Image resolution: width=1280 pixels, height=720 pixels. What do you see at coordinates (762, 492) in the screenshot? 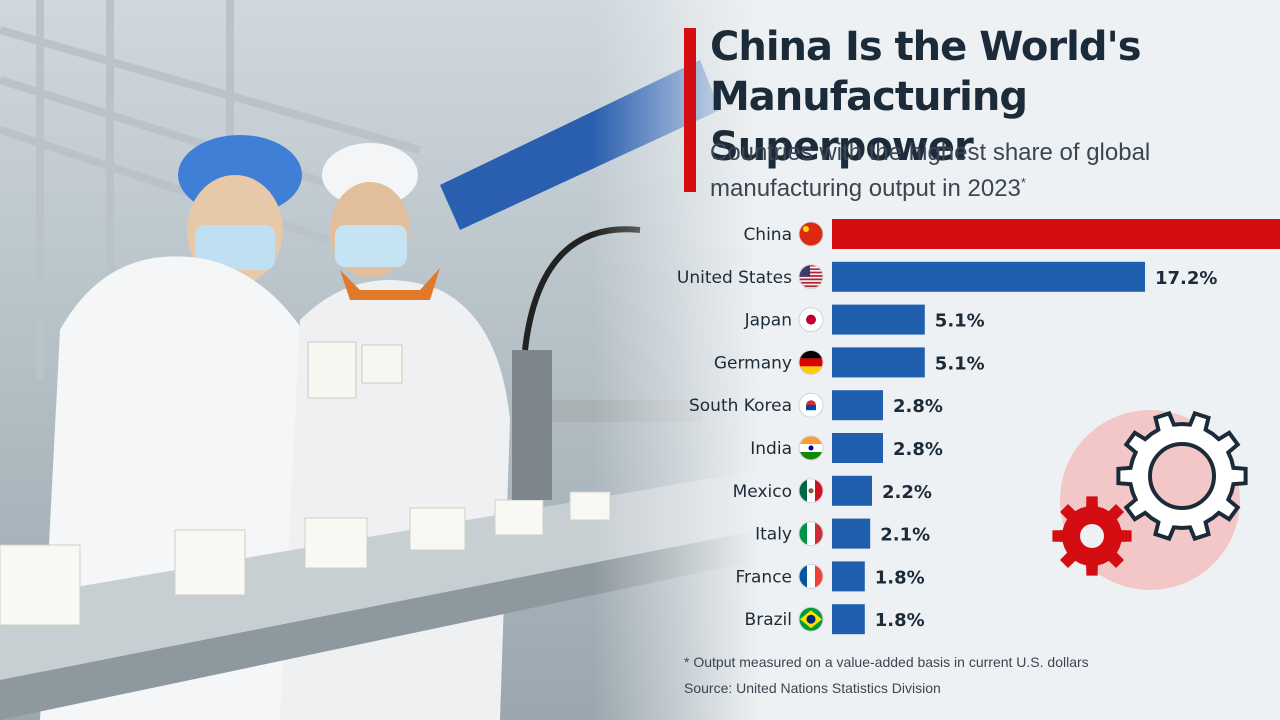
I see `category-label: Mexico` at bounding box center [762, 492].